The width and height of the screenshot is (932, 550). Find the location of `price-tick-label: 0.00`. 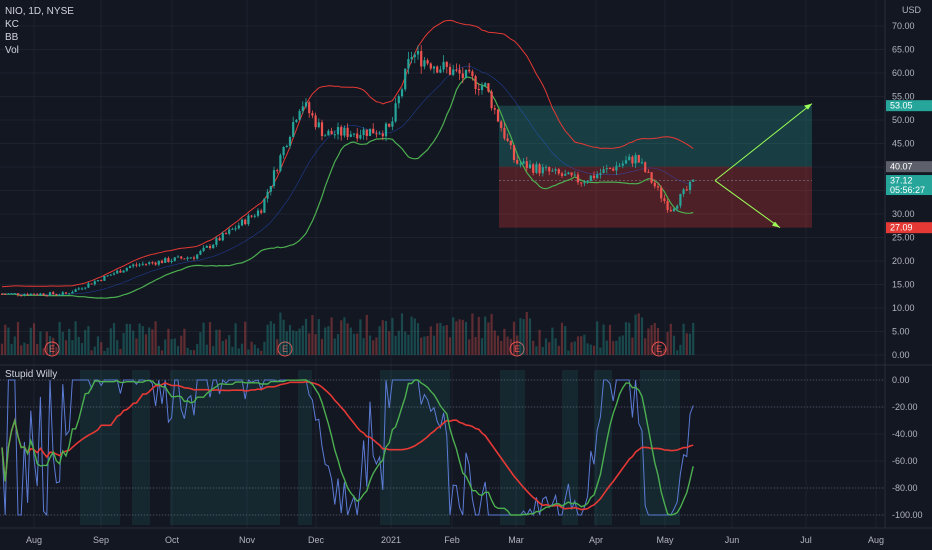

price-tick-label: 0.00 is located at coordinates (901, 355).